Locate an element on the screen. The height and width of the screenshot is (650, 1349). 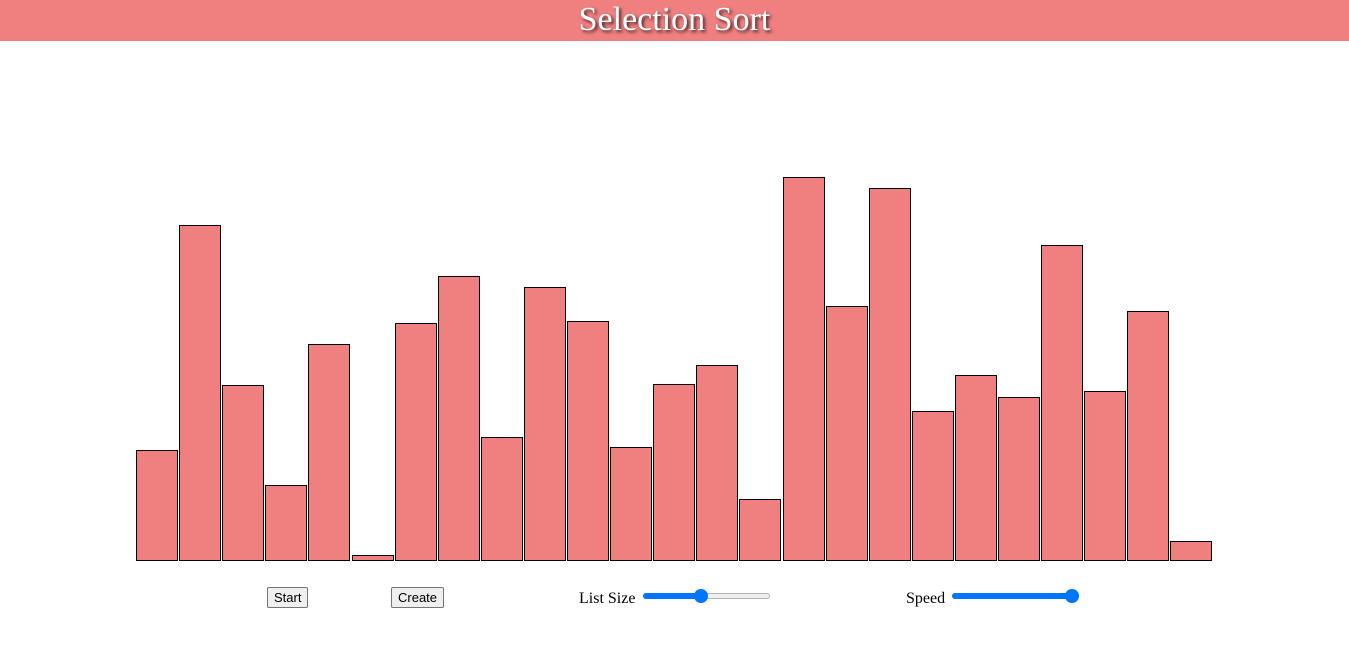
page-title: Selection Sort is located at coordinates (674, 19).